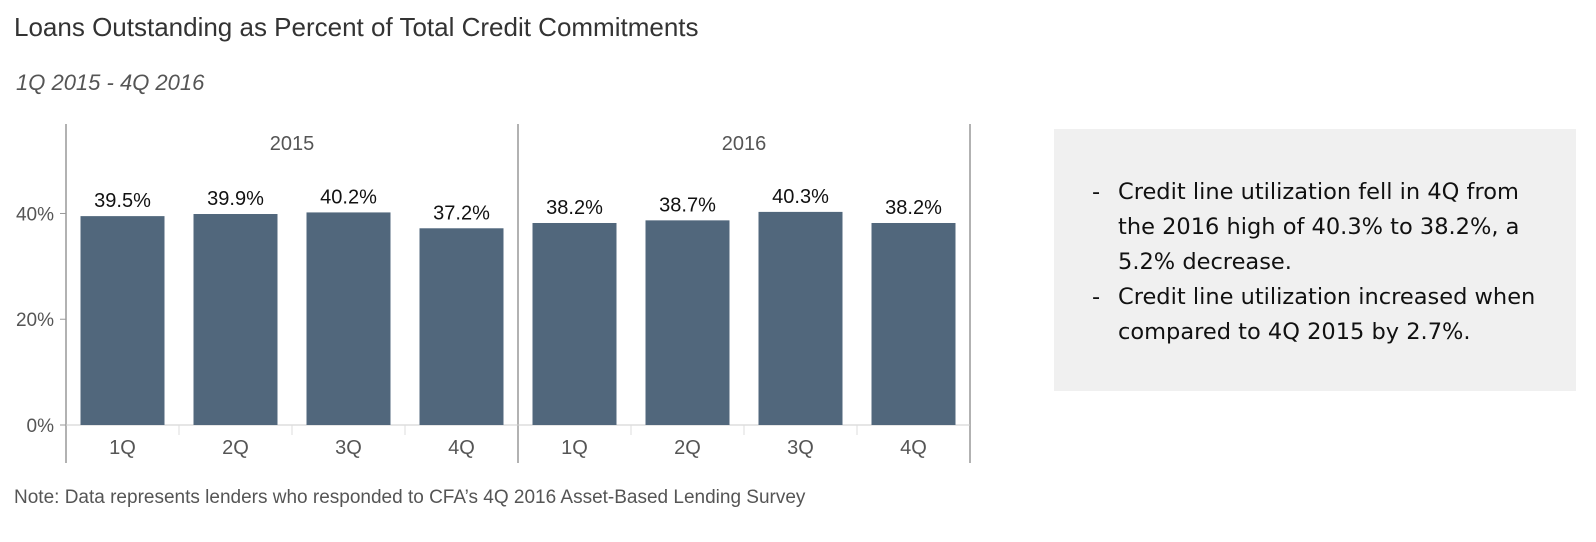 The width and height of the screenshot is (1596, 542). What do you see at coordinates (122, 201) in the screenshot?
I see `bar-value-label: 39.5%` at bounding box center [122, 201].